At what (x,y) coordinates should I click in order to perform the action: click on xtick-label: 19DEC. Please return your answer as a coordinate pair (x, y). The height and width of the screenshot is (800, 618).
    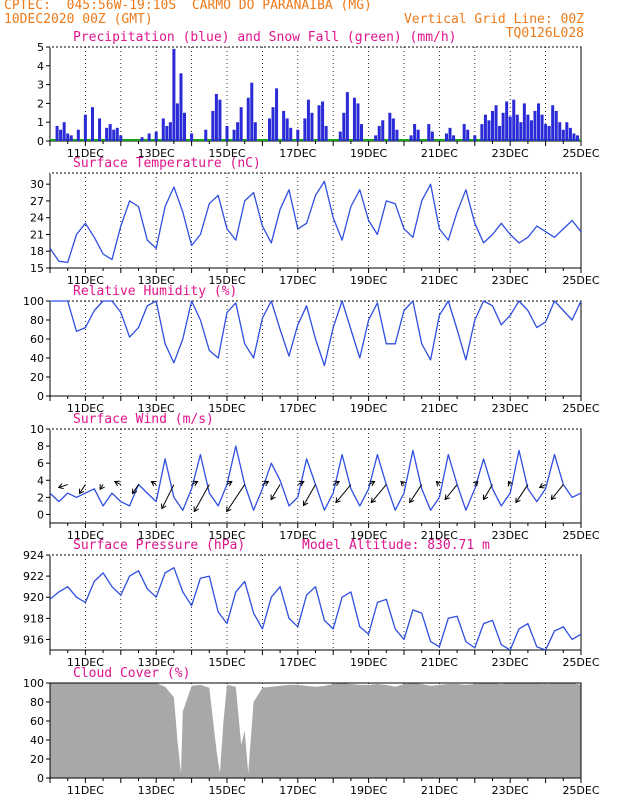
    Looking at the image, I should click on (368, 408).